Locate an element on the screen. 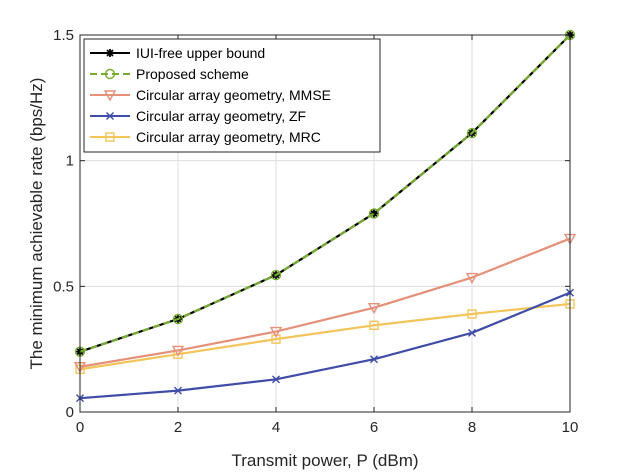 This screenshot has width=630, height=472. legend-label: Circular array geometry, ZF is located at coordinates (221, 116).